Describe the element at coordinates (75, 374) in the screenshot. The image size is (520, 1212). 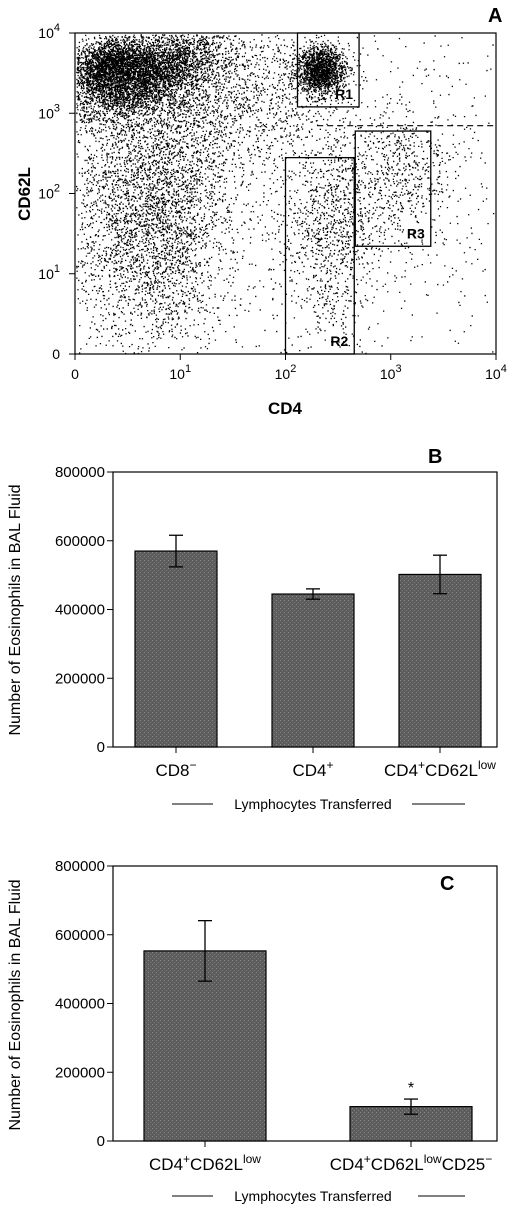
I see `x-tick-label: 0` at that location.